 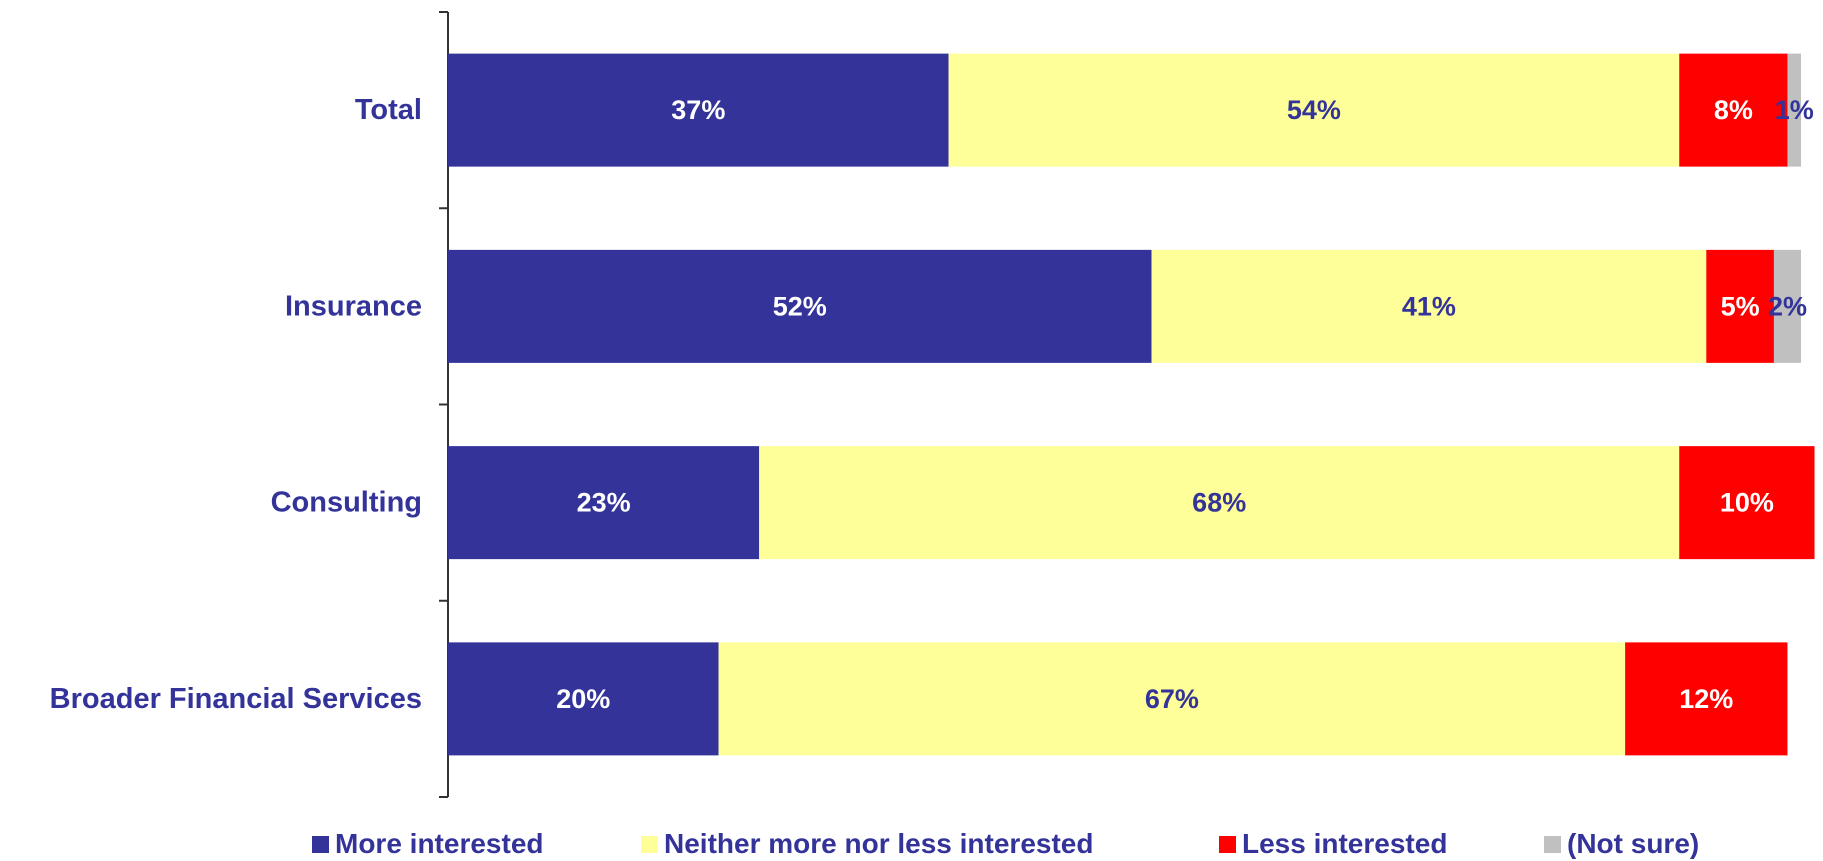 What do you see at coordinates (388, 110) in the screenshot?
I see `category-label-total: Total` at bounding box center [388, 110].